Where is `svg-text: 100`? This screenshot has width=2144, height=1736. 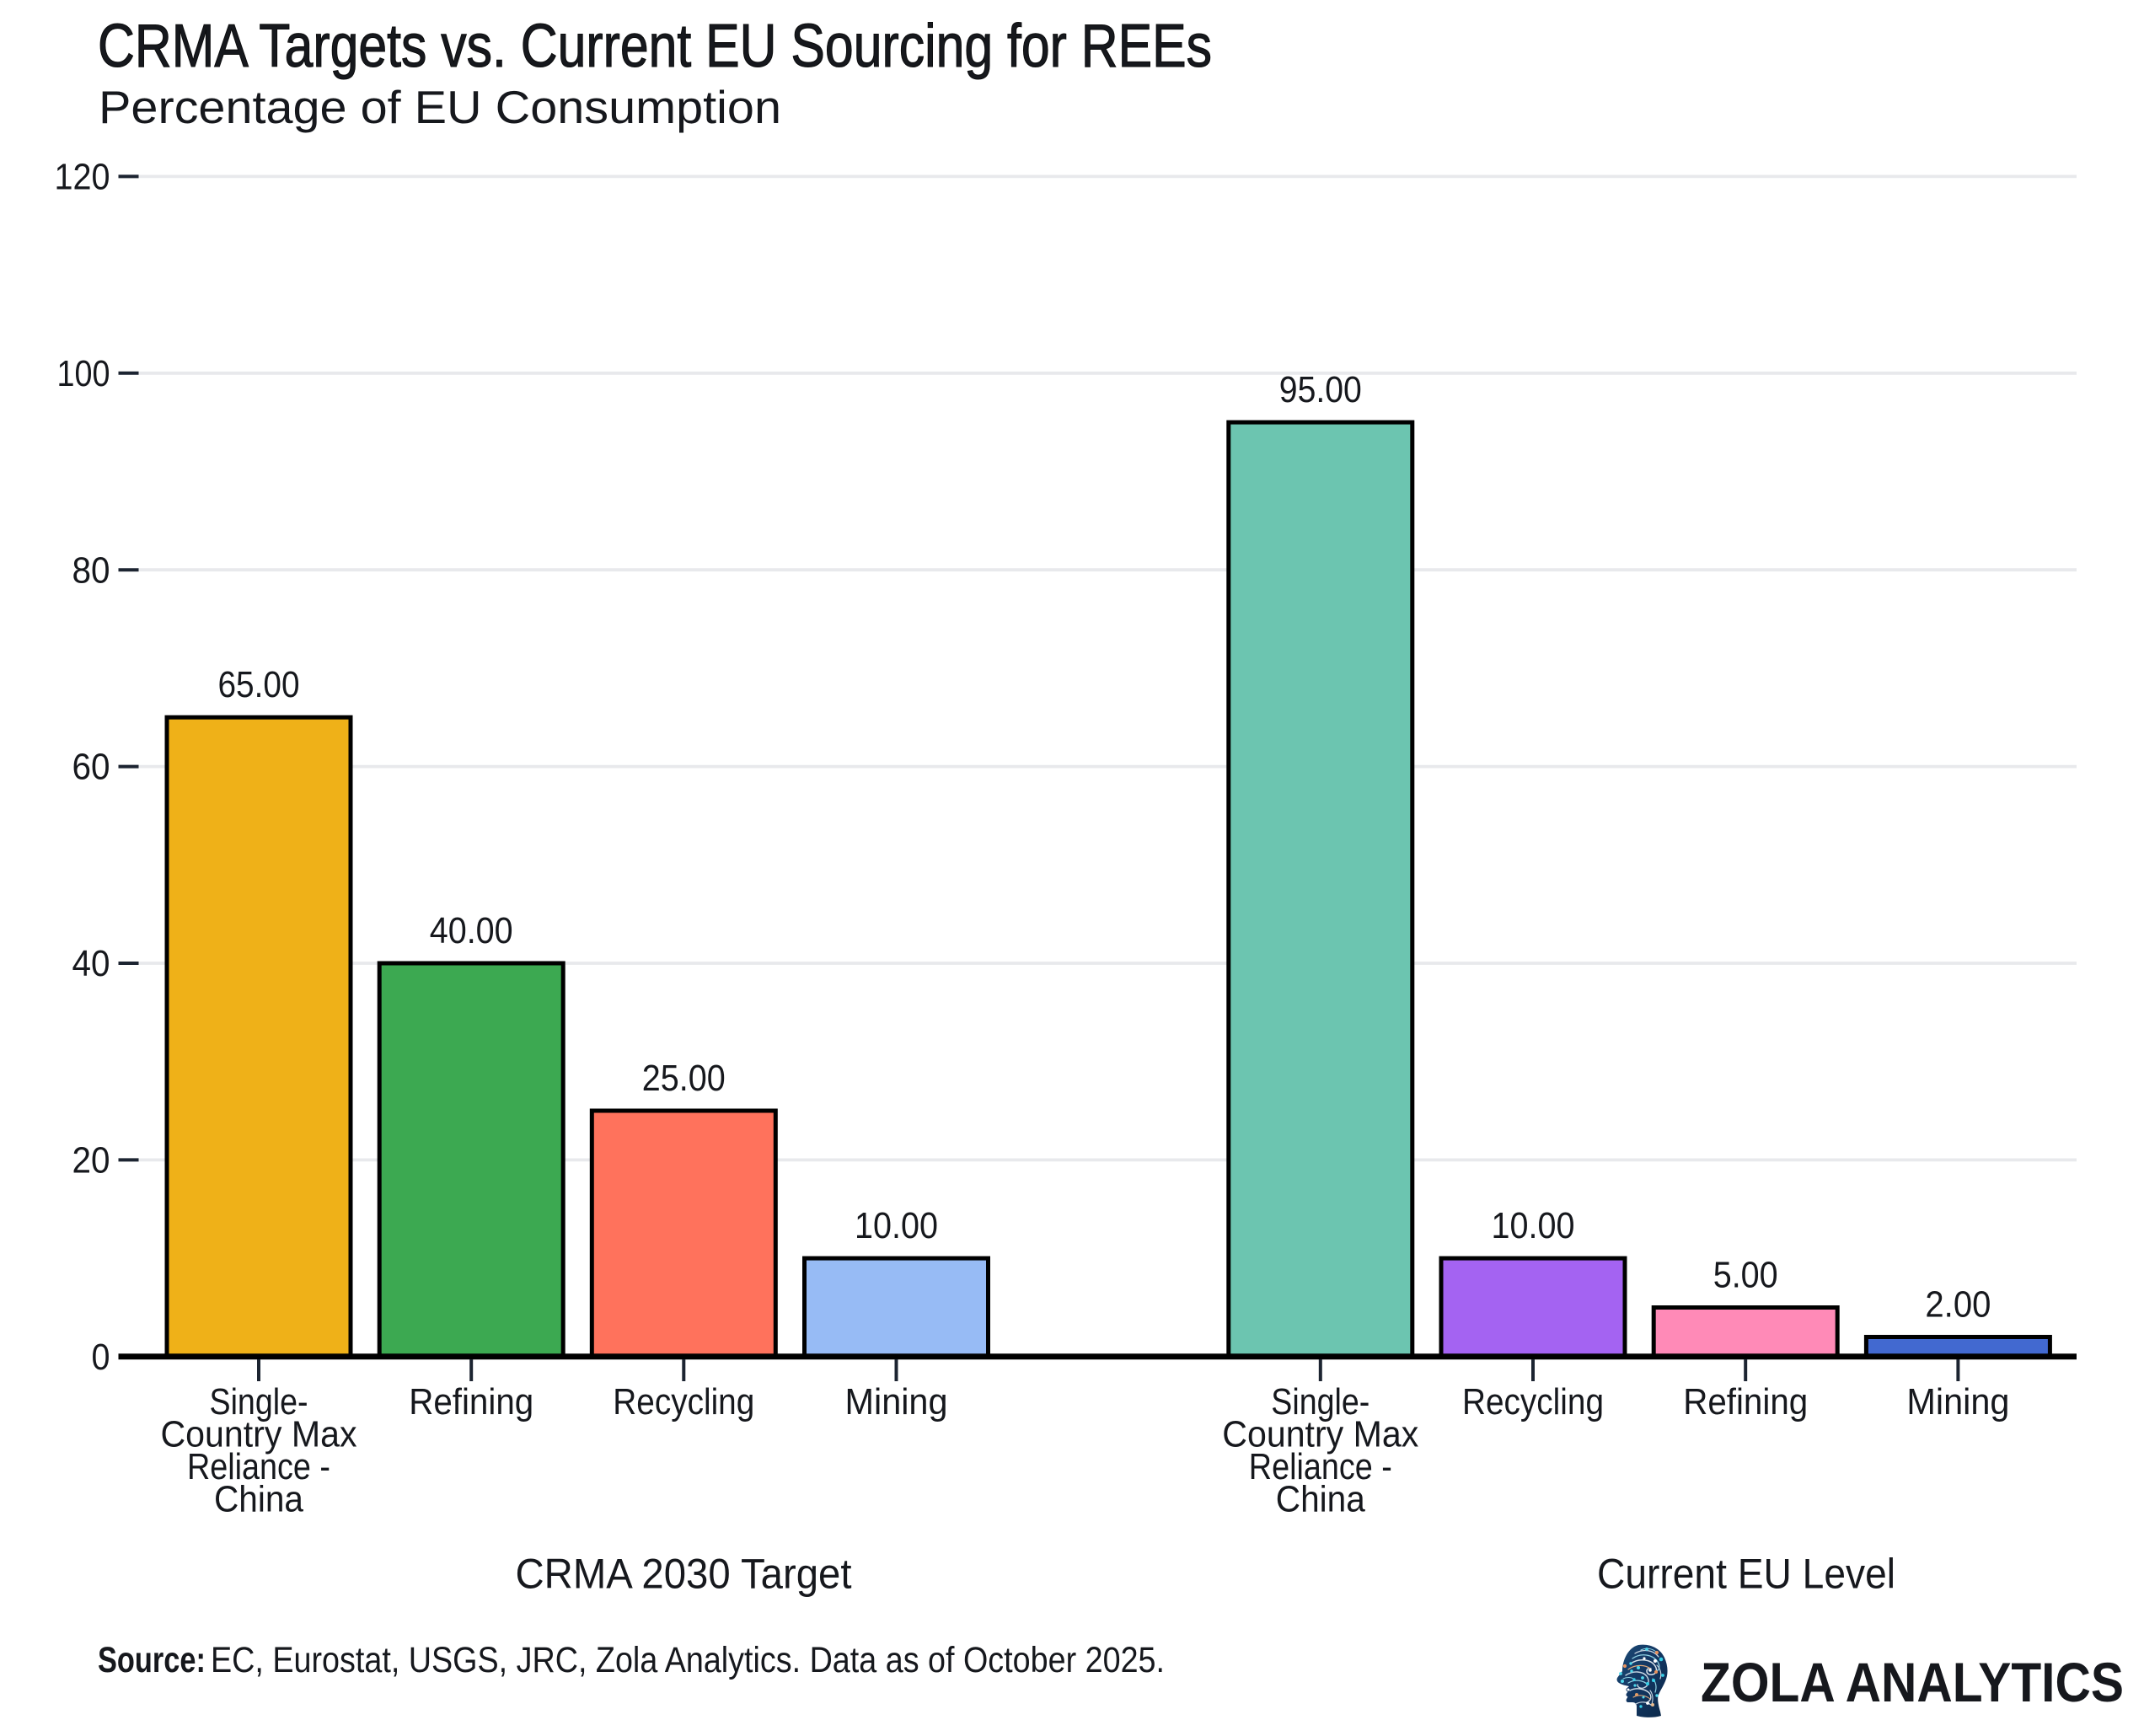
svg-text: 100 is located at coordinates (83, 373).